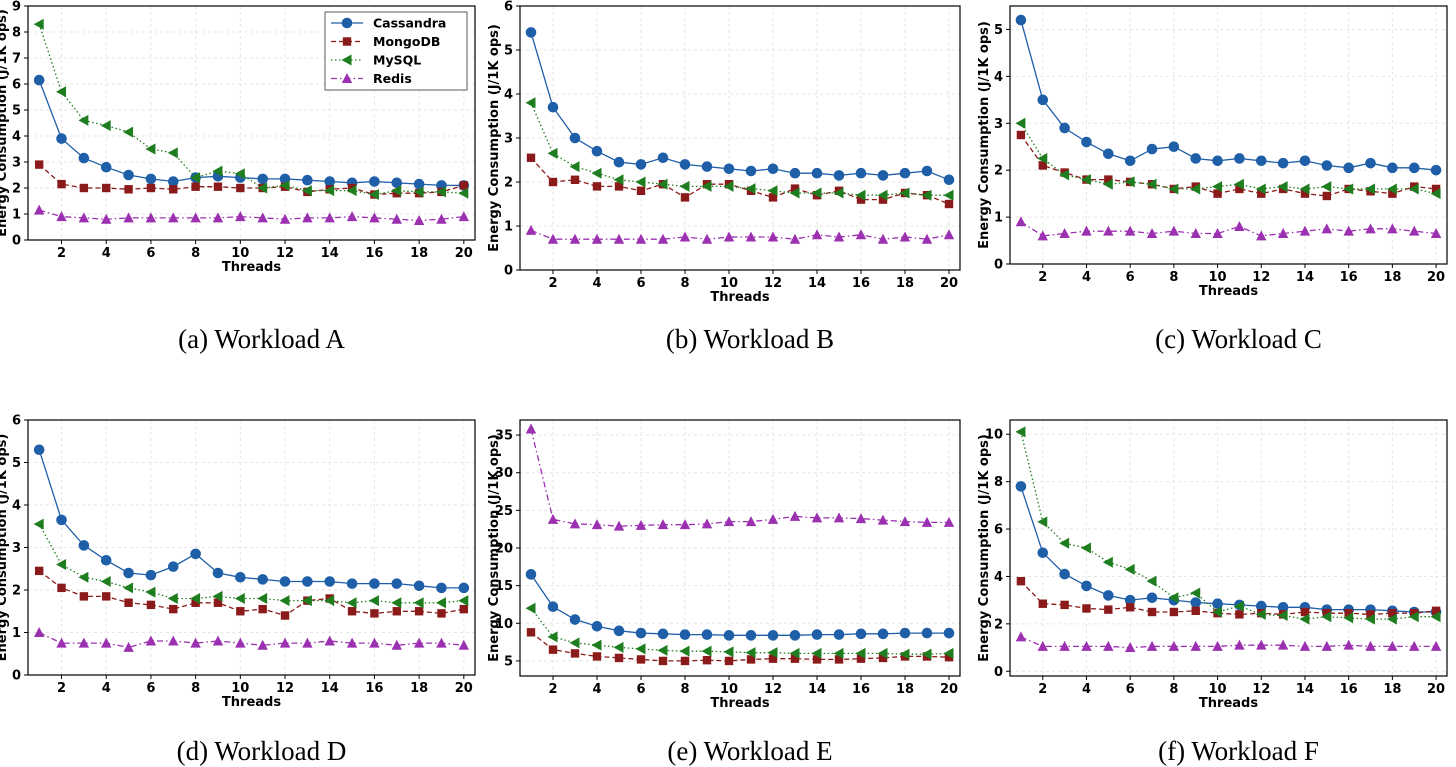 This screenshot has width=1456, height=767. I want to click on legend-marker, so click(347, 41).